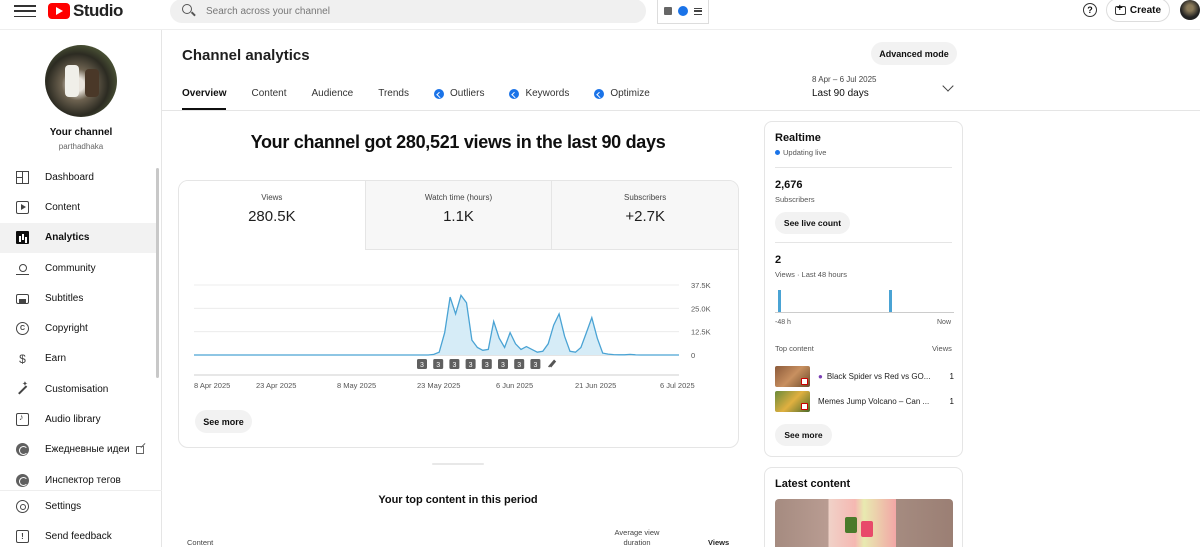 Image resolution: width=1200 pixels, height=547 pixels. What do you see at coordinates (792, 401) in the screenshot?
I see `video-thumbnail` at bounding box center [792, 401].